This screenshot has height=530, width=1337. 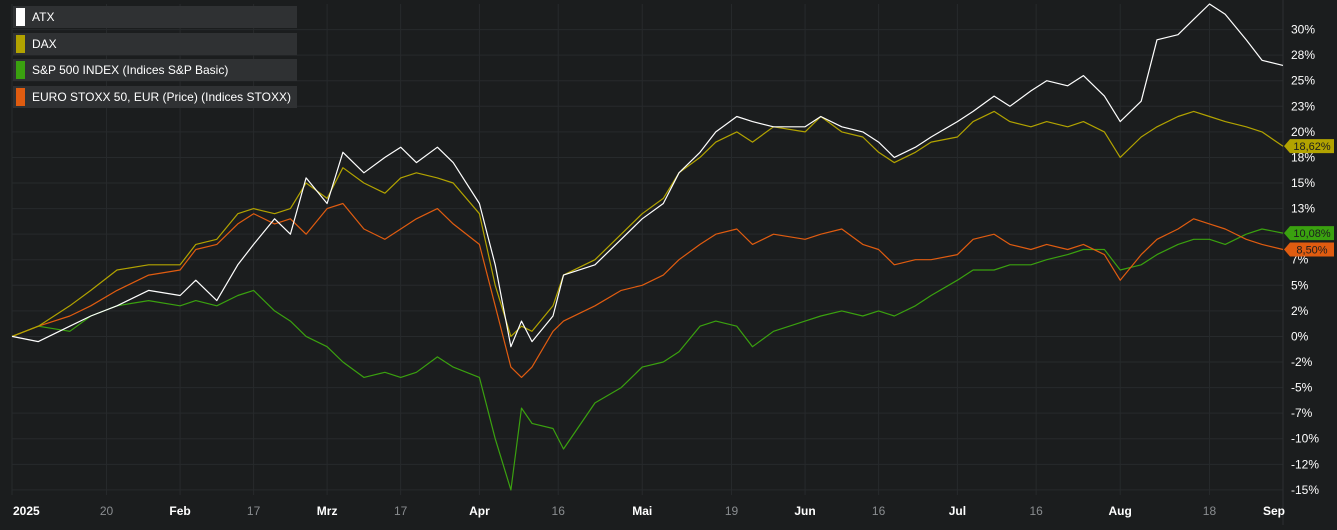 What do you see at coordinates (1303, 132) in the screenshot?
I see `y-tick-label: 20%` at bounding box center [1303, 132].